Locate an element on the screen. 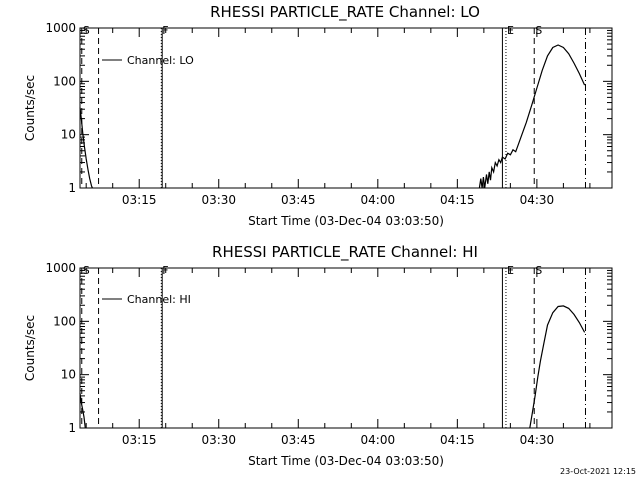 This screenshot has width=640, height=480. chart-title: RHESSI PARTICLE_RATE Channel: HI is located at coordinates (345, 252).